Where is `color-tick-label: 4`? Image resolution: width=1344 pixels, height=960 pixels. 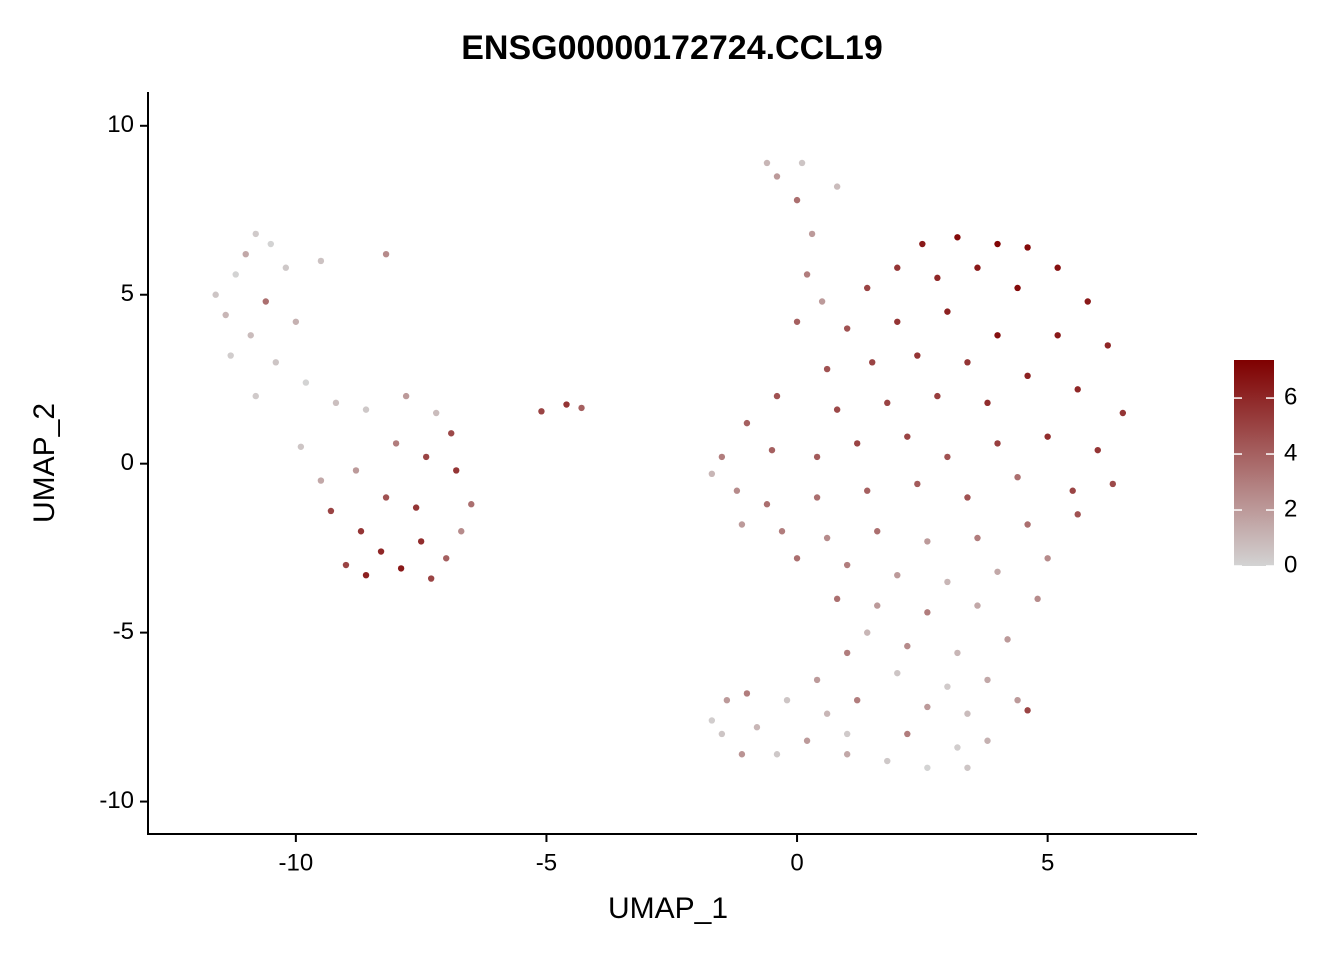
color-tick-label: 4 is located at coordinates (1290, 452).